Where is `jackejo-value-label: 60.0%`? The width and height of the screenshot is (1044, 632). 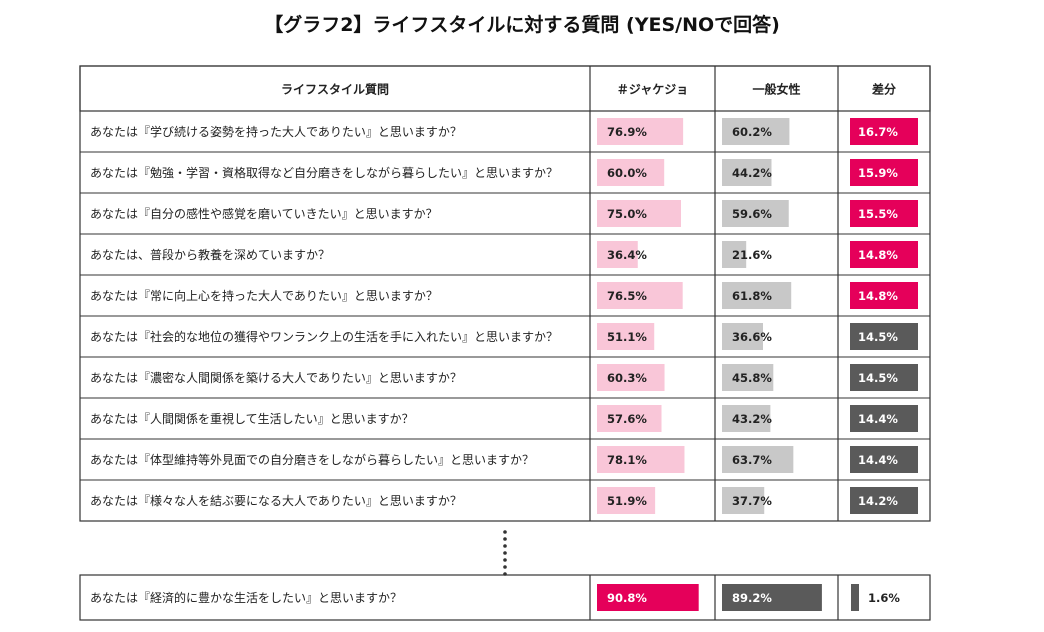 jackejo-value-label: 60.0% is located at coordinates (627, 173).